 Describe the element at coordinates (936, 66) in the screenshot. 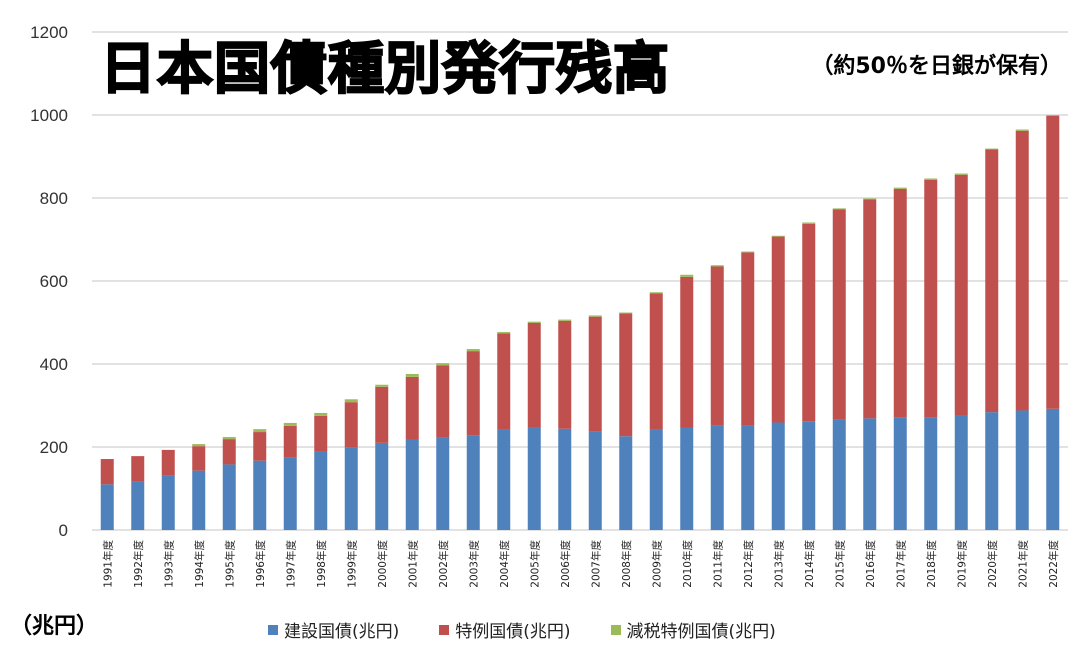

I see `chart-subtitle: （約50％を日銀が保有）` at that location.